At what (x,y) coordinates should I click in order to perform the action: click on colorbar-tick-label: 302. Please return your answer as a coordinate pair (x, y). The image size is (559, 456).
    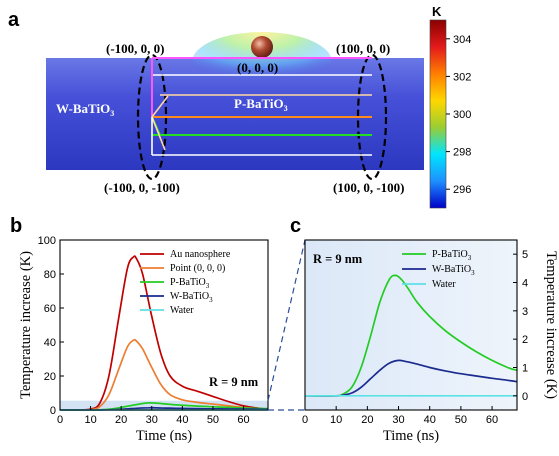
    Looking at the image, I should click on (462, 77).